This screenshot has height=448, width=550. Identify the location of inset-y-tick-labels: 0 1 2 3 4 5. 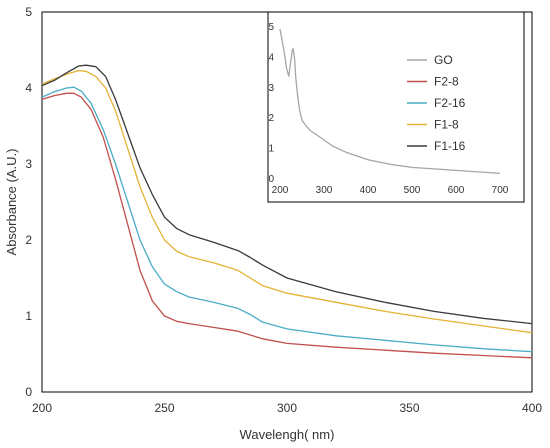
(271, 103).